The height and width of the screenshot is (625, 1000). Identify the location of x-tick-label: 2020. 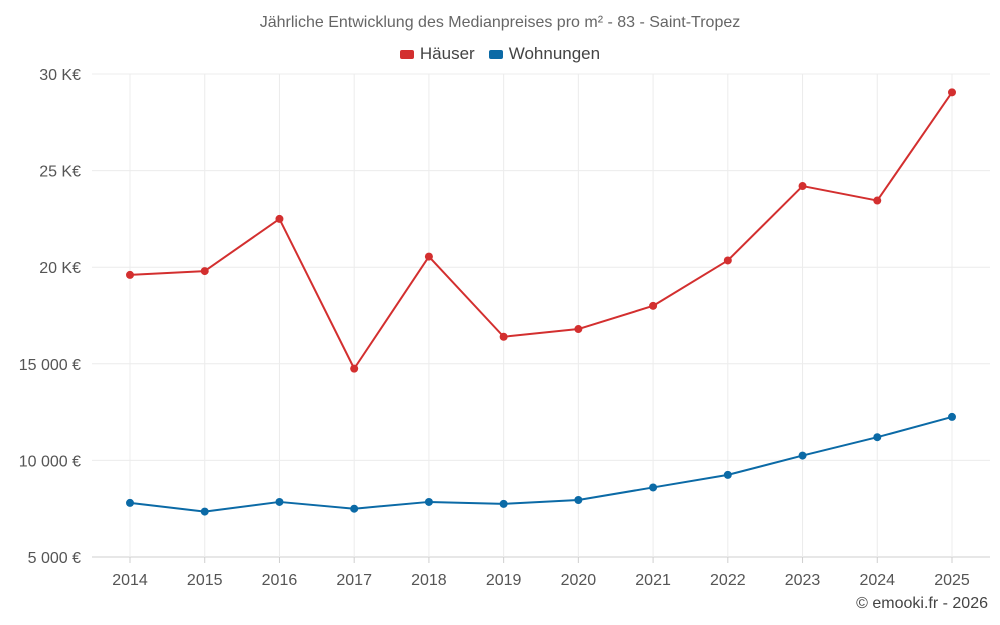
(579, 580).